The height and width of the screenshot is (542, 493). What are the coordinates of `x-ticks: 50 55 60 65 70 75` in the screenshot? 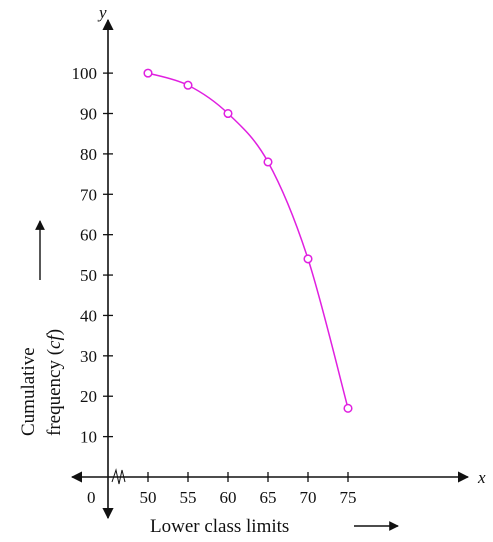 It's located at (248, 489).